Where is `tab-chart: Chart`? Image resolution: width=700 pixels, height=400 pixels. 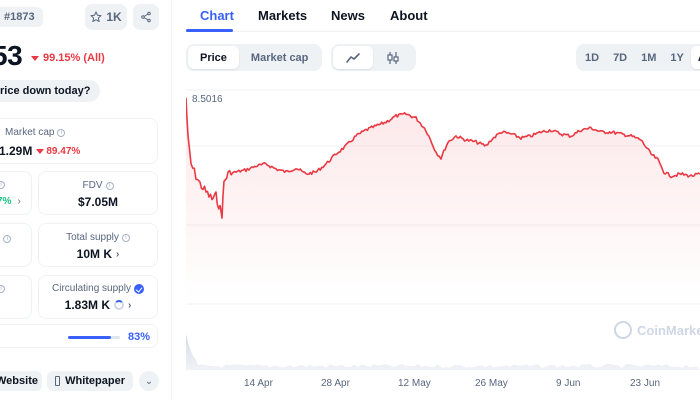
tab-chart: Chart is located at coordinates (217, 15).